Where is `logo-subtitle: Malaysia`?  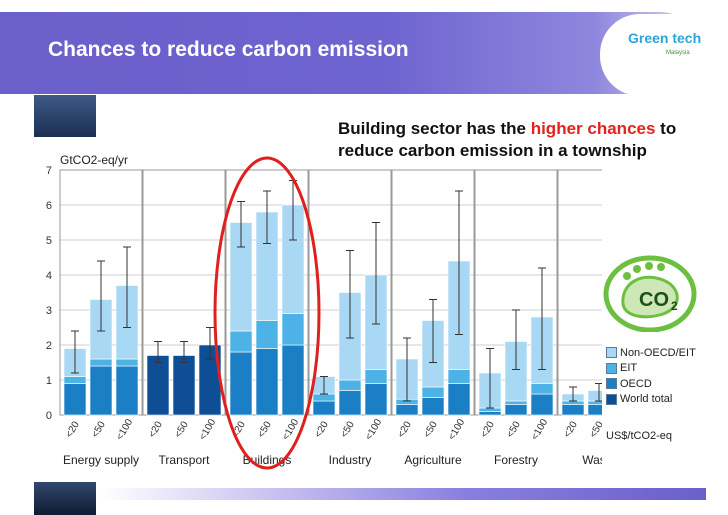
logo-subtitle: Malaysia is located at coordinates (678, 53).